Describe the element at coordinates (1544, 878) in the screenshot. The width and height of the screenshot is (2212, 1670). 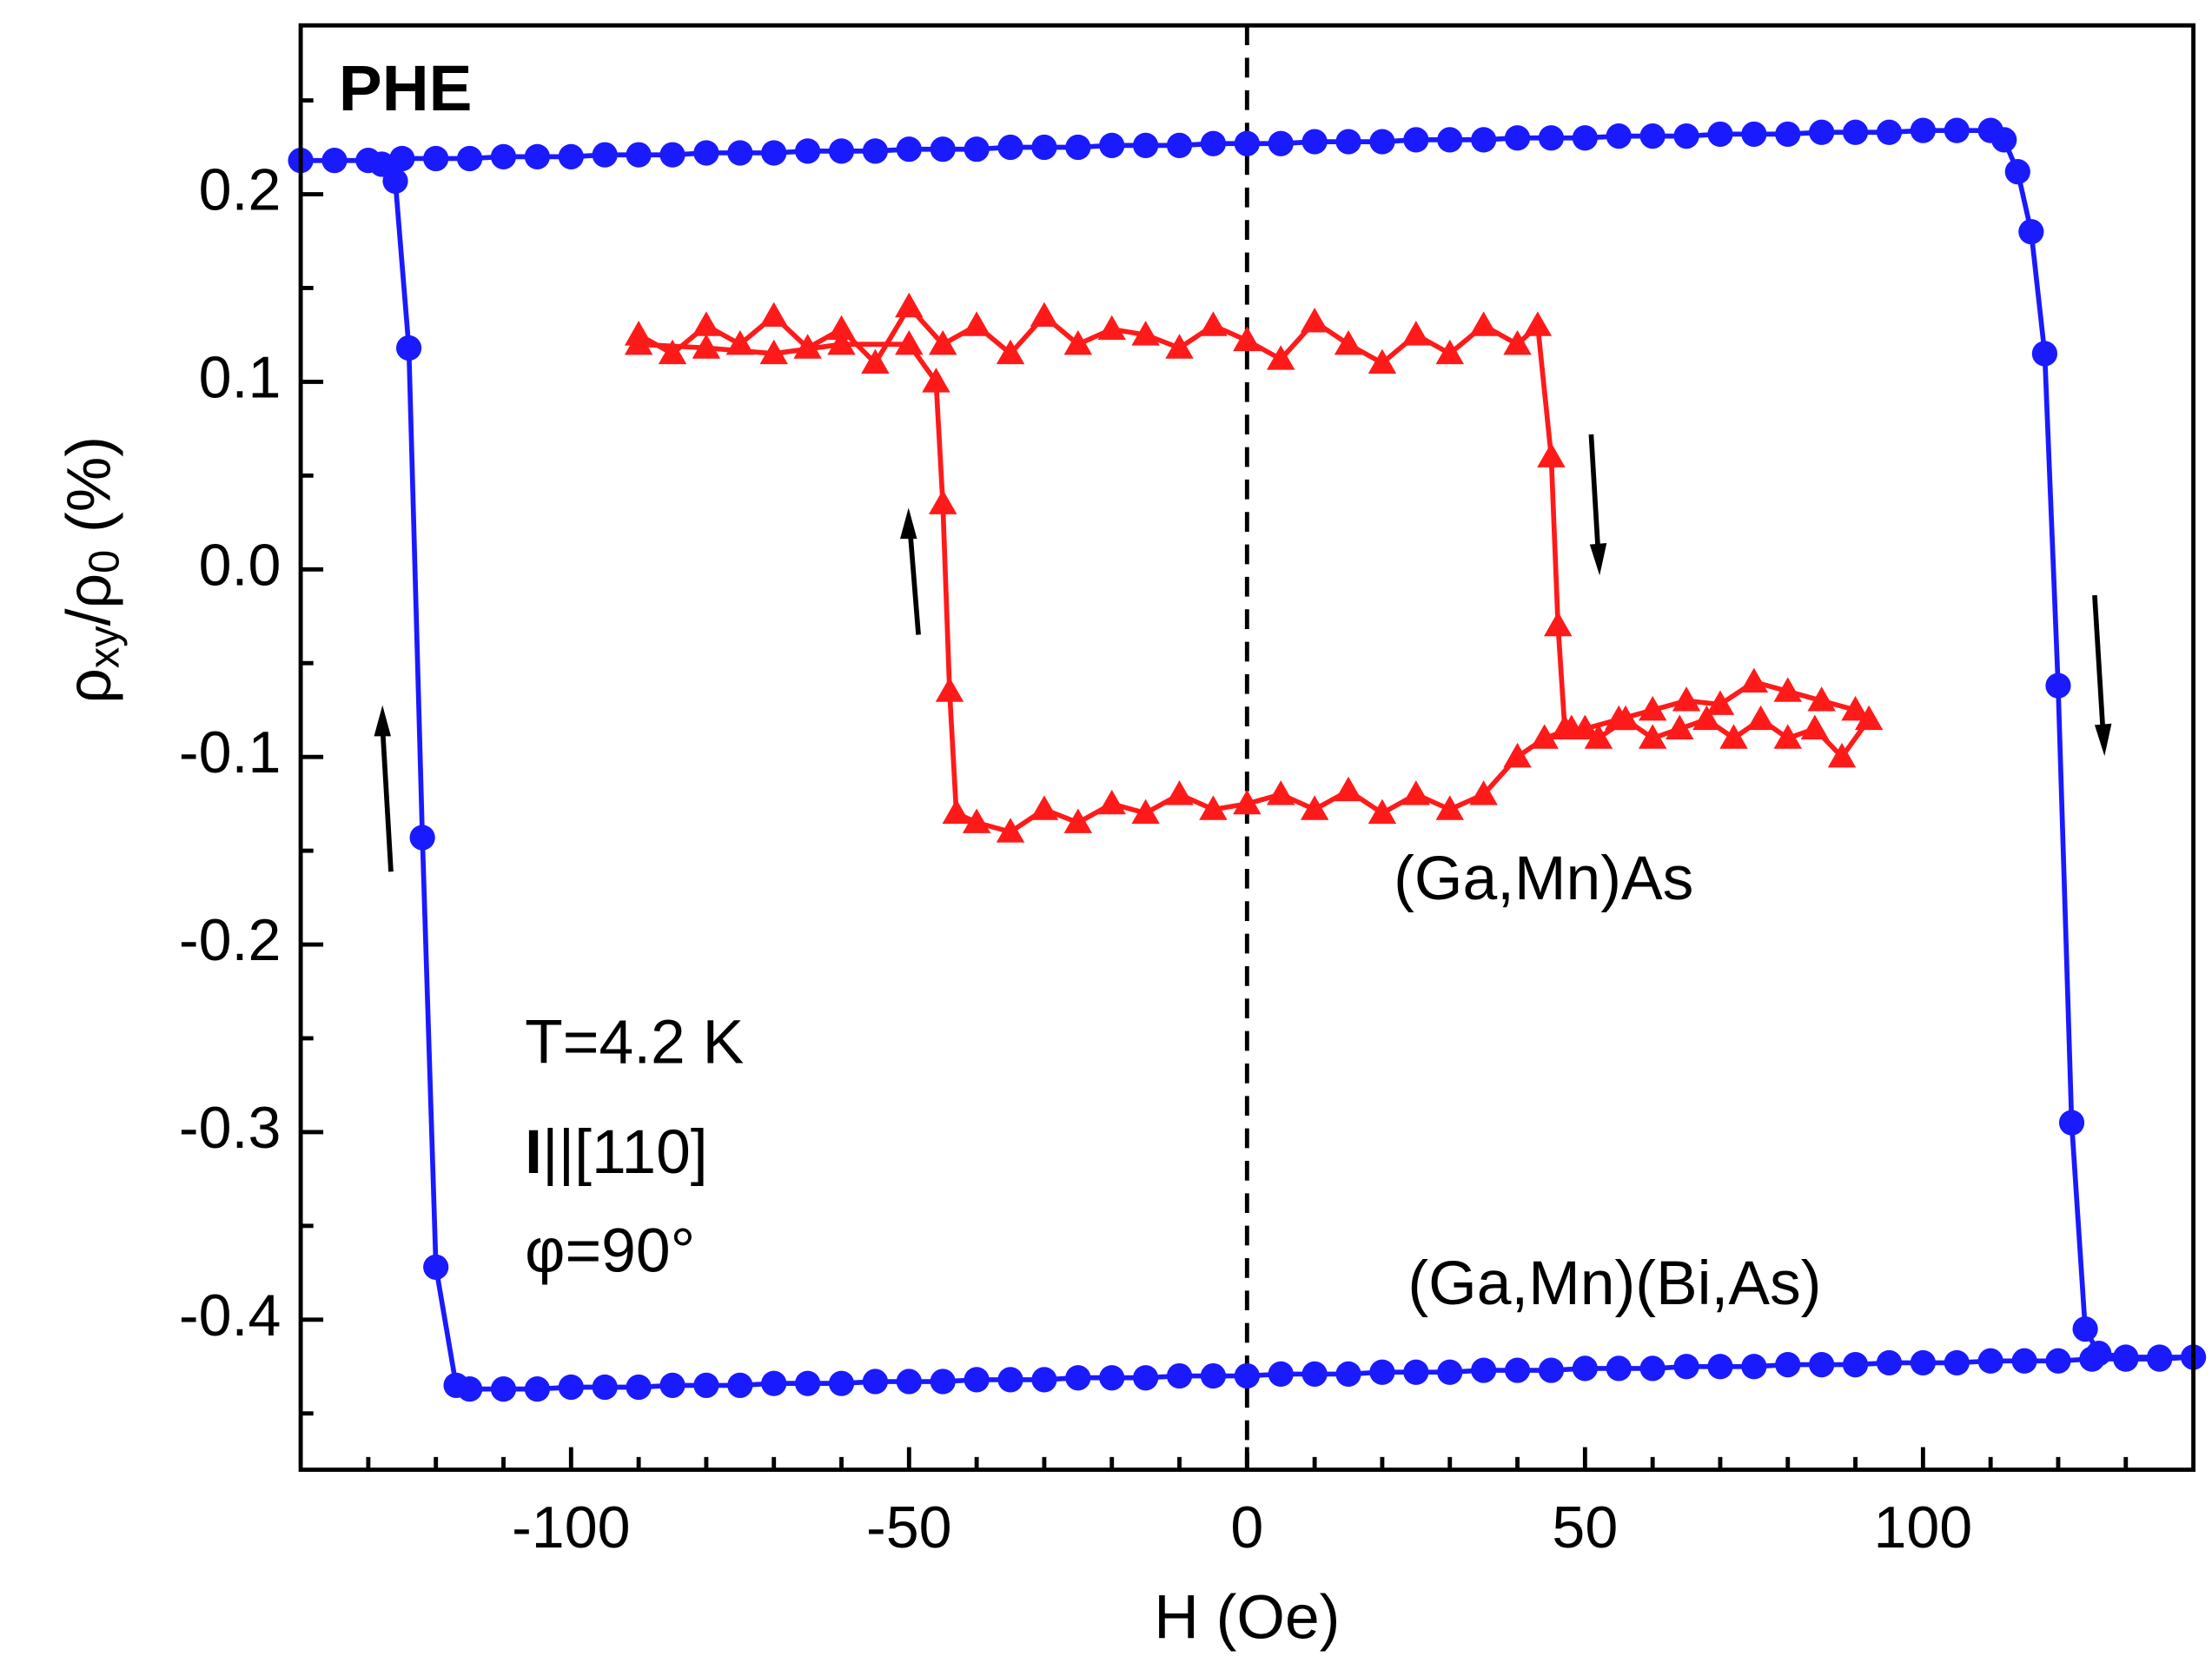
I see `series-label: (Ga,Mn)As` at that location.